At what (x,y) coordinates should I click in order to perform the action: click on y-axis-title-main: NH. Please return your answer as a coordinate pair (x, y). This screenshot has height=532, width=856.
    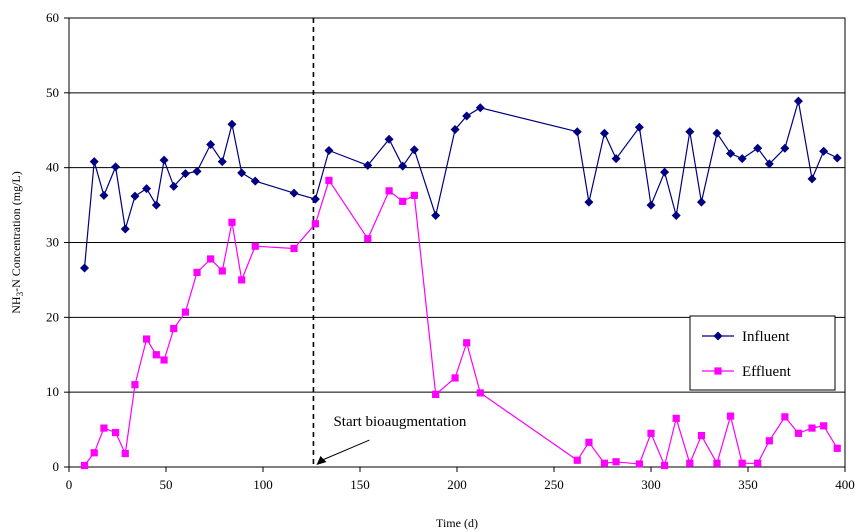
    Looking at the image, I should click on (16, 305).